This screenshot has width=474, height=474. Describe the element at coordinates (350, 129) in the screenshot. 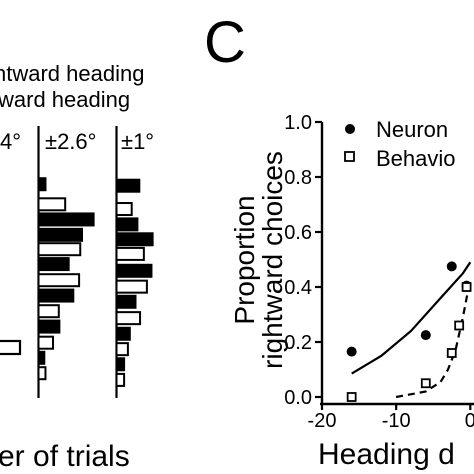

I see `legend-neuron-marker` at that location.